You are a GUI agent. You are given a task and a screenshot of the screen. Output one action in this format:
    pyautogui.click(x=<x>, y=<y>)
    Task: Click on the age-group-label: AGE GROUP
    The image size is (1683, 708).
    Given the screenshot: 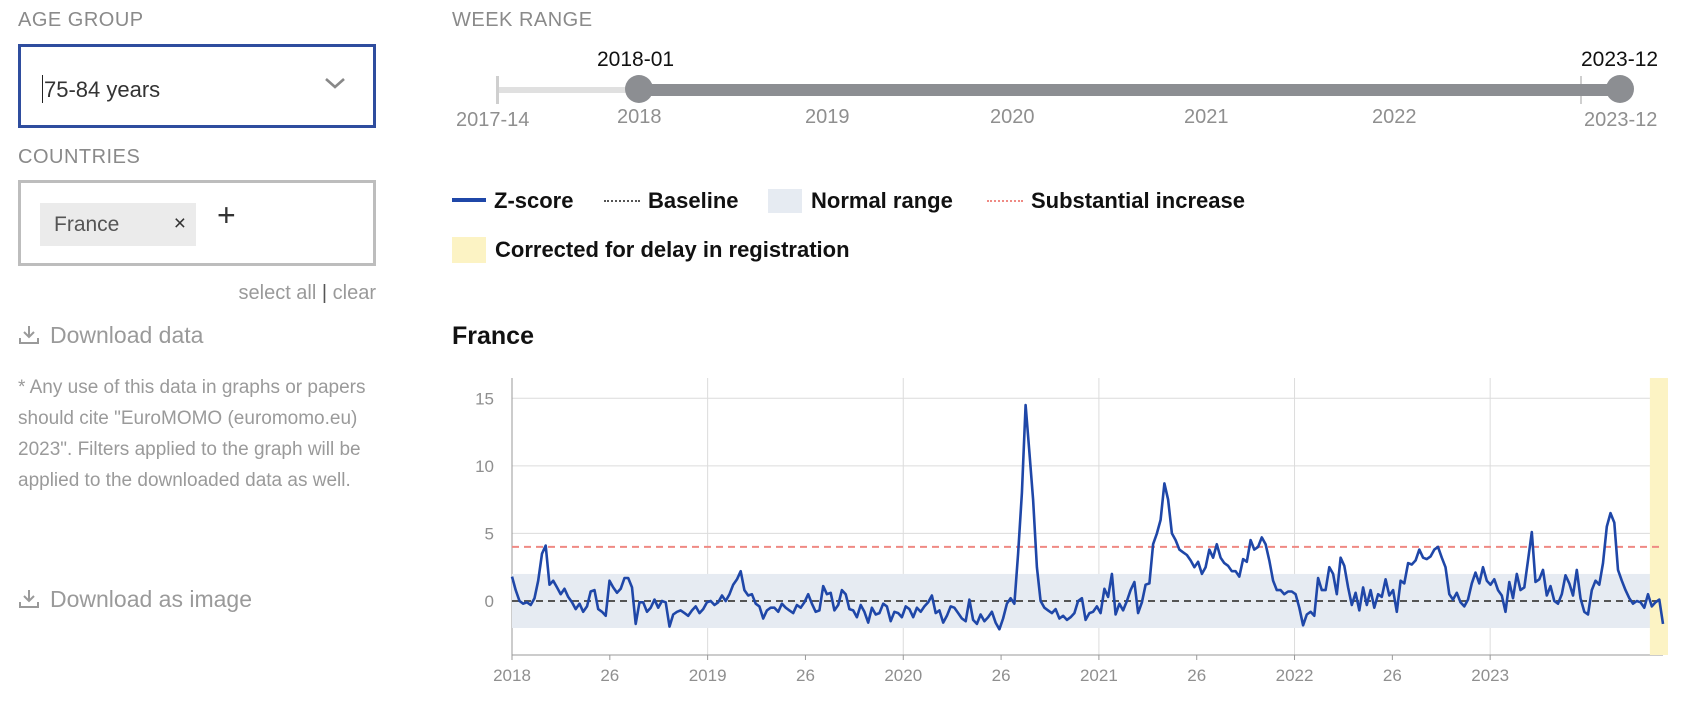 What is the action you would take?
    pyautogui.click(x=81, y=20)
    